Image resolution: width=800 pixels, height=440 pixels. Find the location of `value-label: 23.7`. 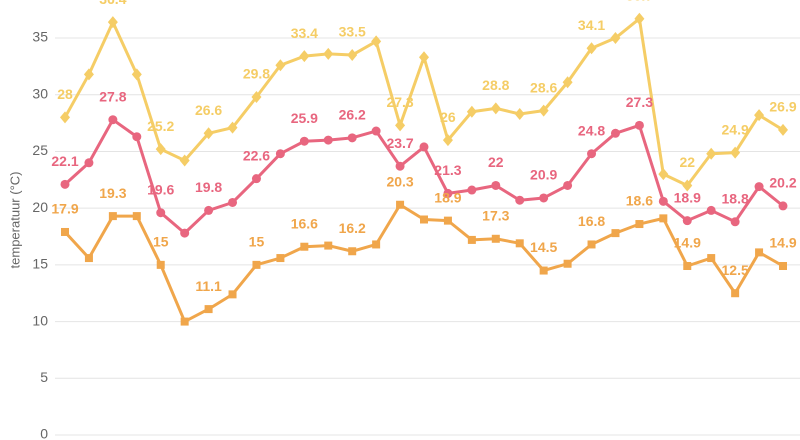

value-label: 23.7 is located at coordinates (399, 143).